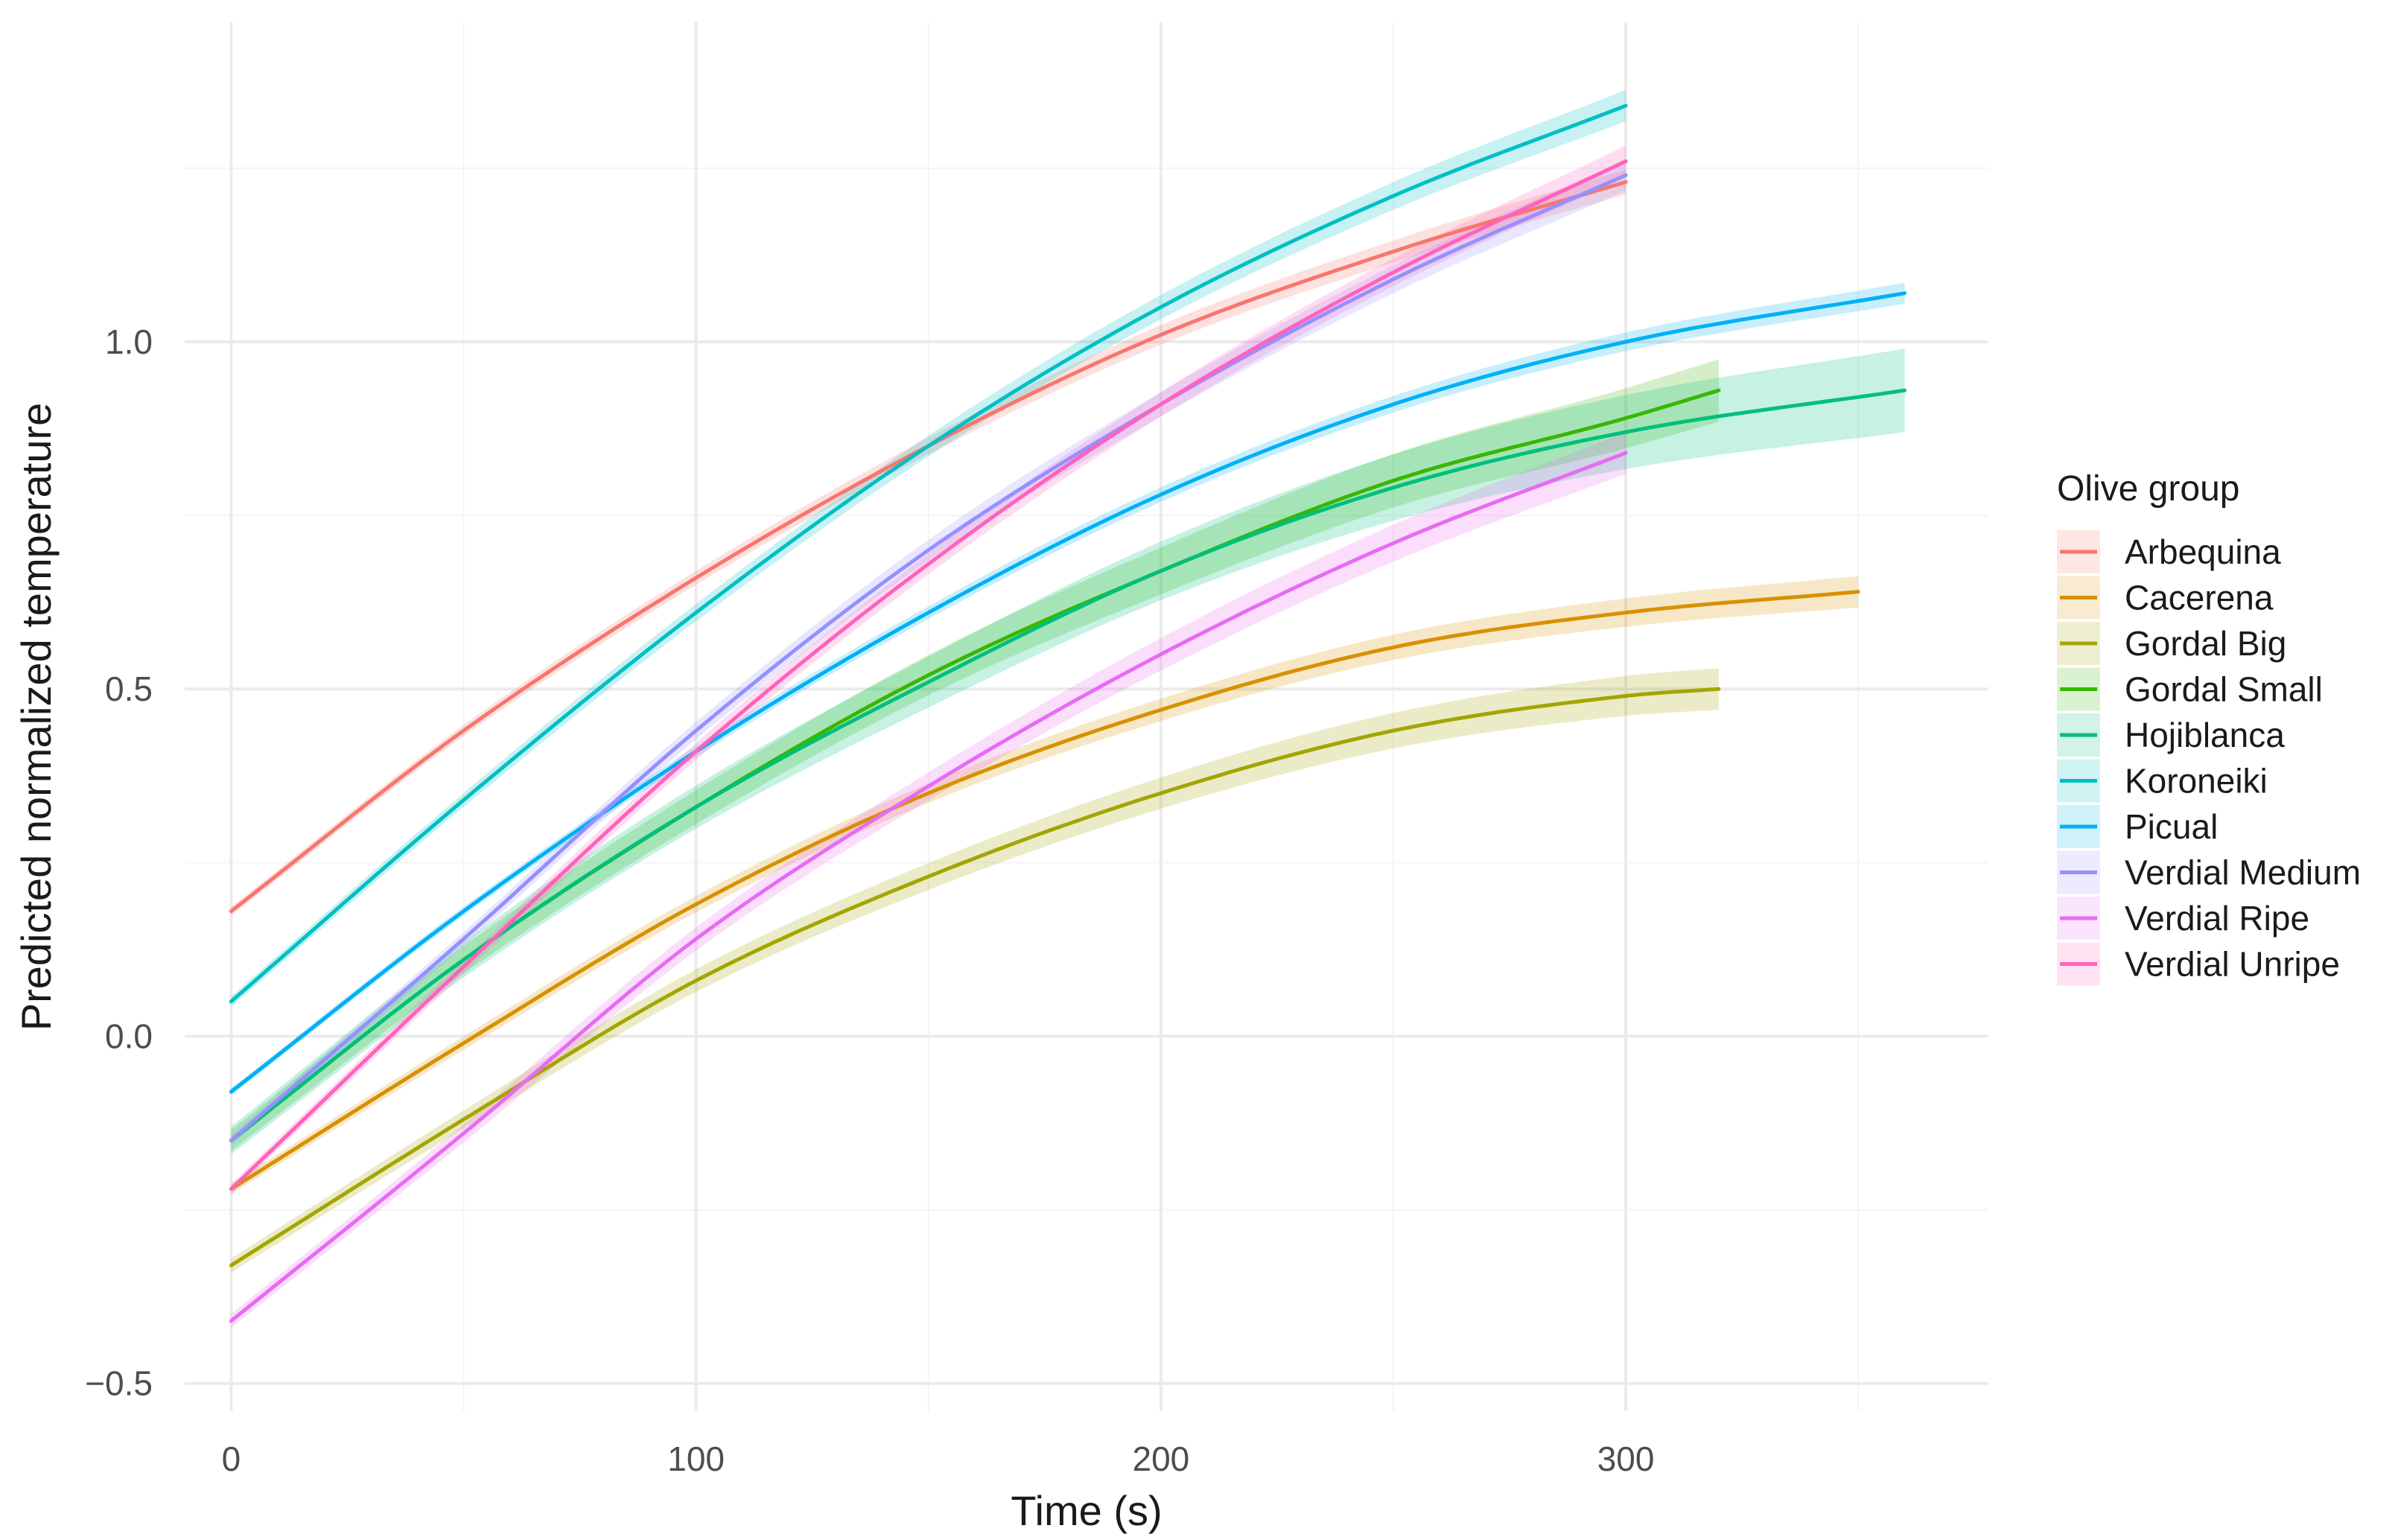  Describe the element at coordinates (2243, 872) in the screenshot. I see `legend-label-verdial-medium: Verdial Medium` at that location.